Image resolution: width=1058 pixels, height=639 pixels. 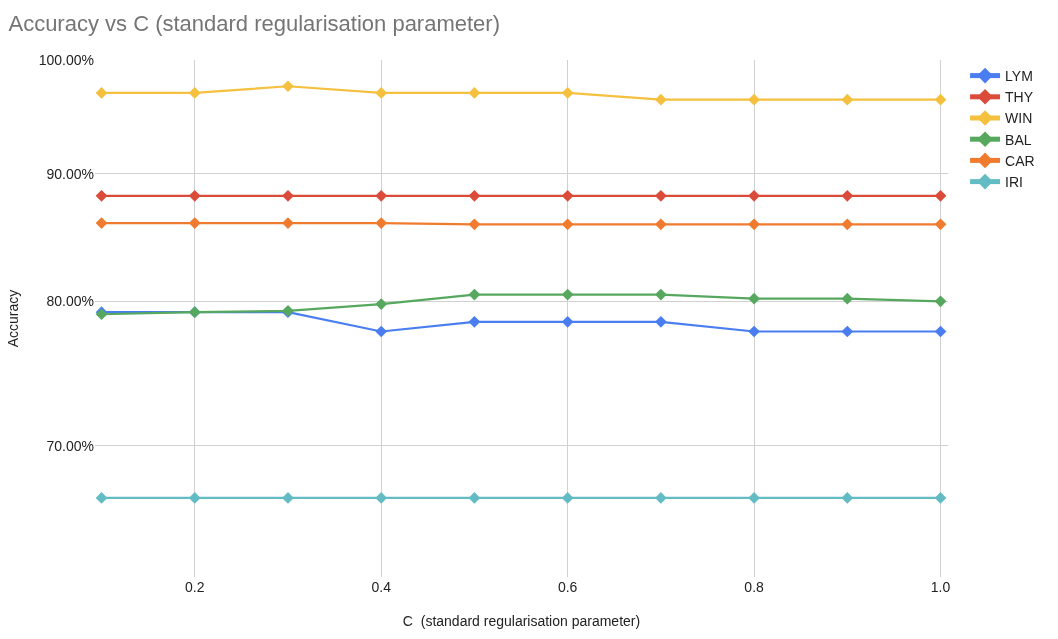 I want to click on y-tick-label: 70.00%, so click(x=70, y=445).